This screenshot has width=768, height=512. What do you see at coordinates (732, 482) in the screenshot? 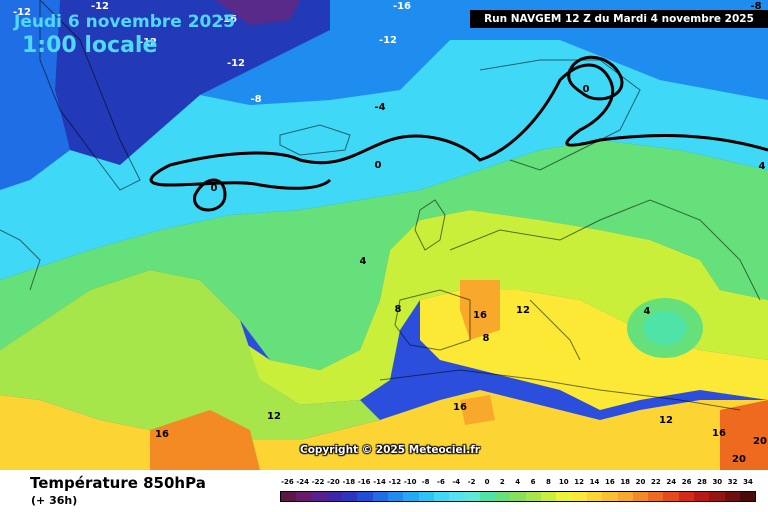
I see `color-scale-label: 32` at bounding box center [732, 482].